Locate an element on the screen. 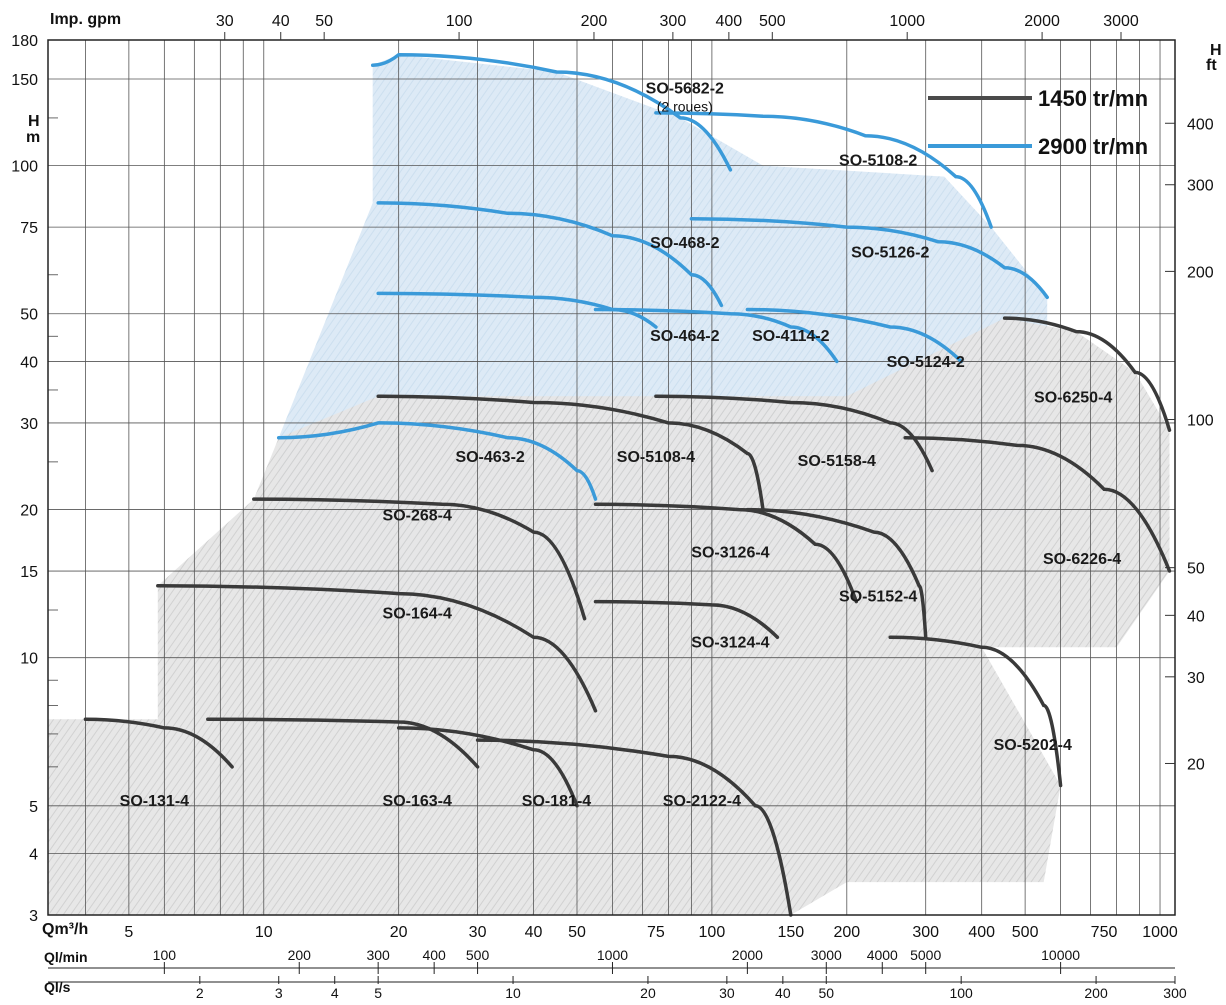 This screenshot has width=1226, height=1005. top-axis-title: Imp. gpm is located at coordinates (85, 19).